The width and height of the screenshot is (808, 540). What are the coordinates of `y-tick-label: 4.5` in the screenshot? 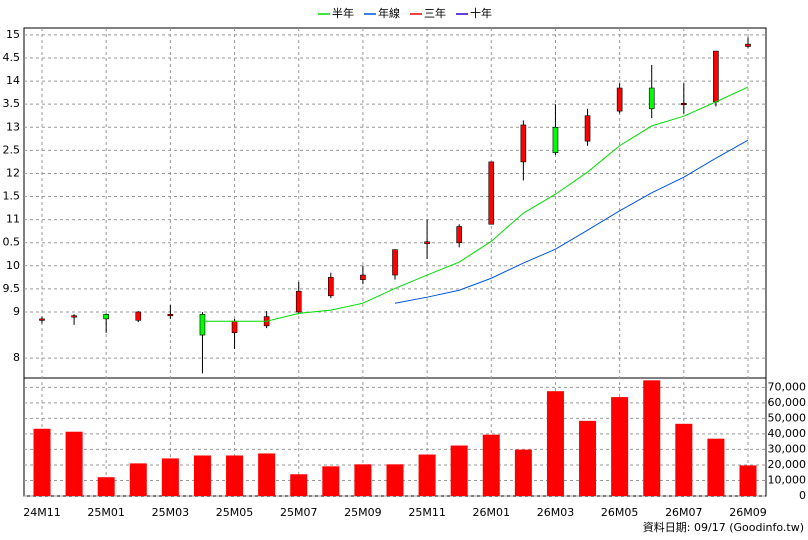 It's located at (12, 57).